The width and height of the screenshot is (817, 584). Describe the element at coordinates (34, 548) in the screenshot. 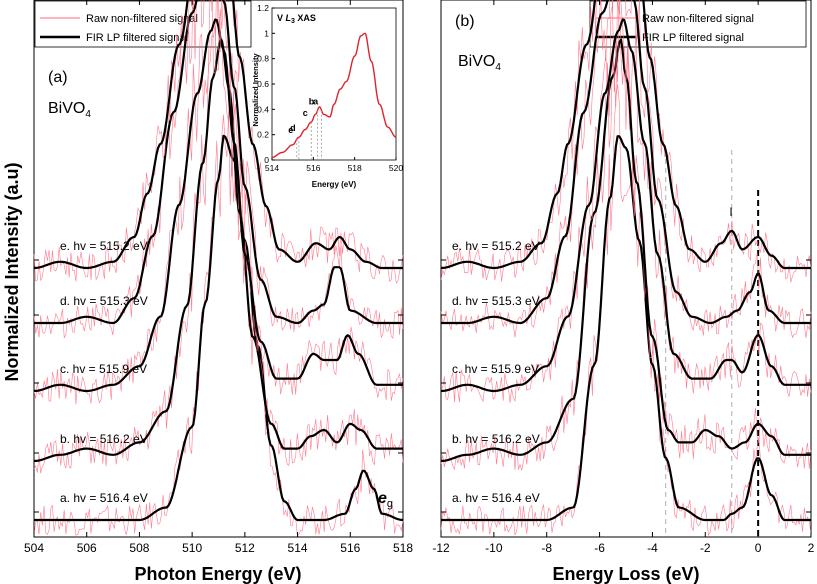

I see `x-tick-label-a-0: 504` at that location.